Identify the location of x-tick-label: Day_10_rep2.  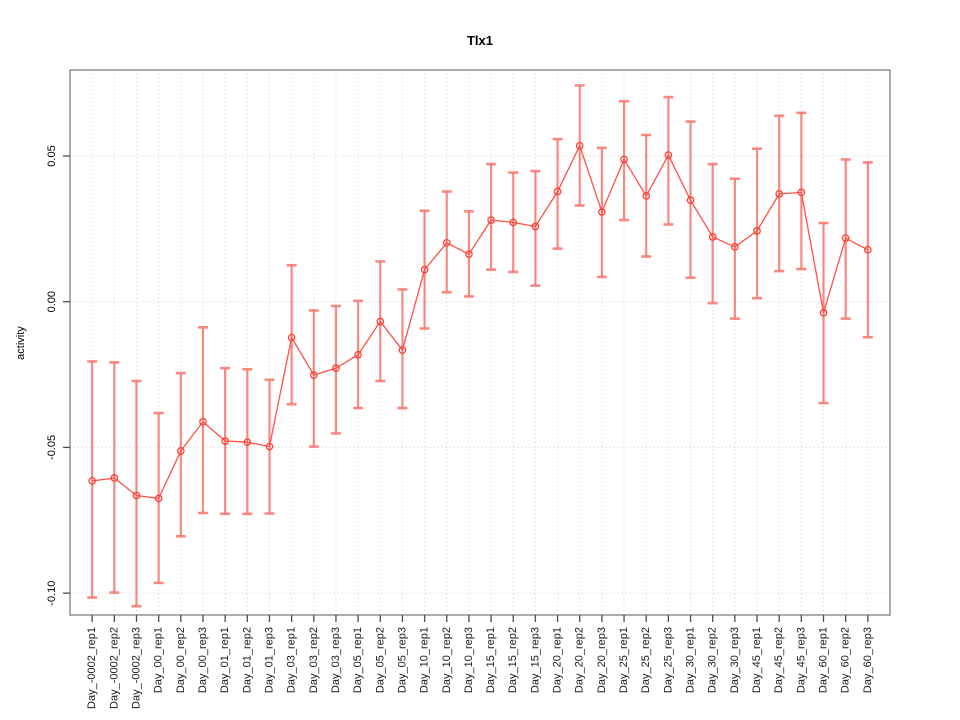
(447, 660).